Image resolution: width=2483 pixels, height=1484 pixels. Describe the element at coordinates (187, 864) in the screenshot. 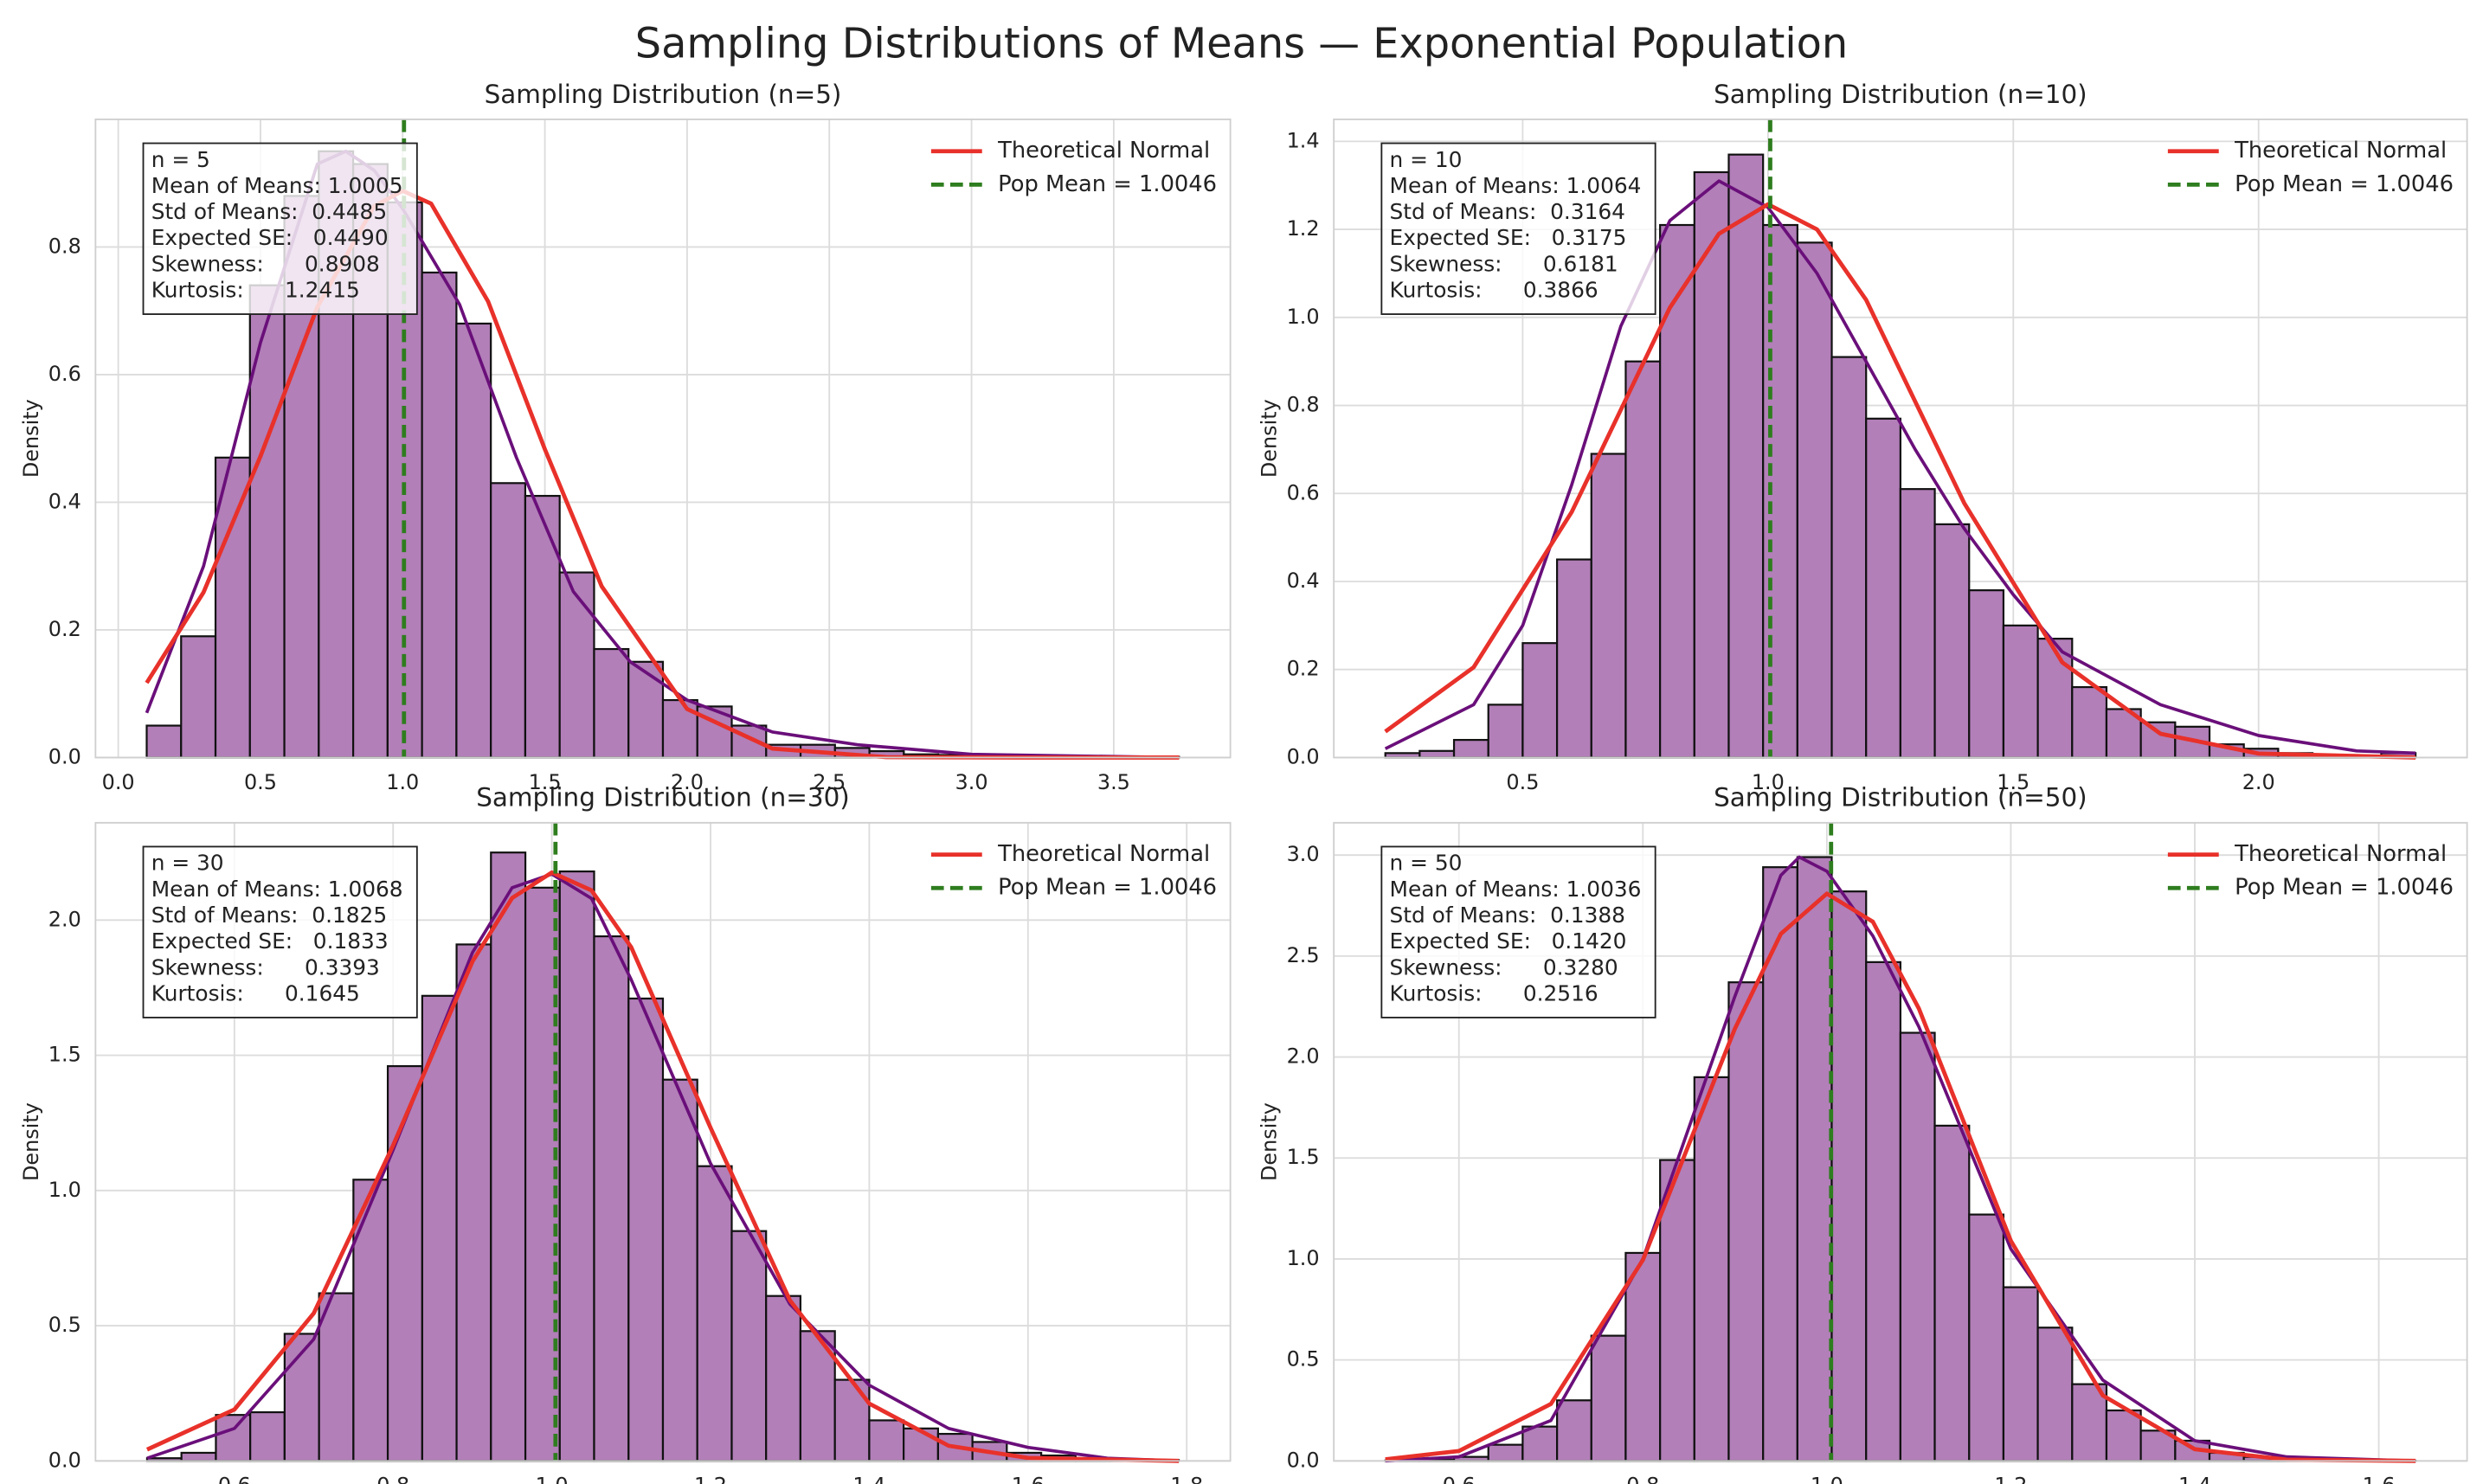

I see `stats-text: n = 30` at that location.